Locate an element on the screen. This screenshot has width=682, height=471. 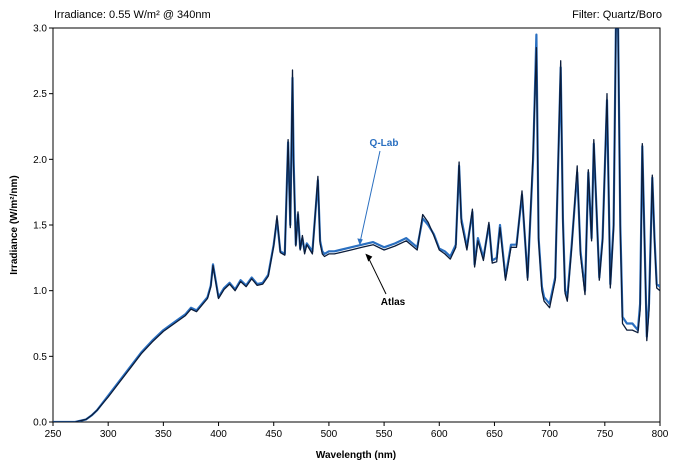
y-tick-label: 1.0 is located at coordinates (40, 291).